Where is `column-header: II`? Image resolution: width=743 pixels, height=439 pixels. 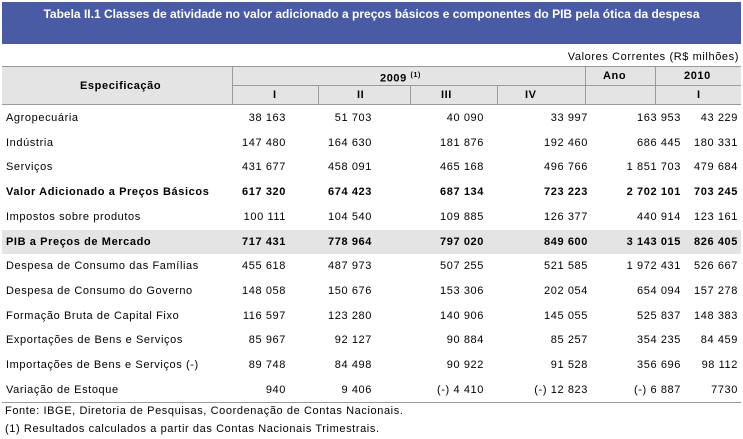
column-header: II is located at coordinates (361, 95).